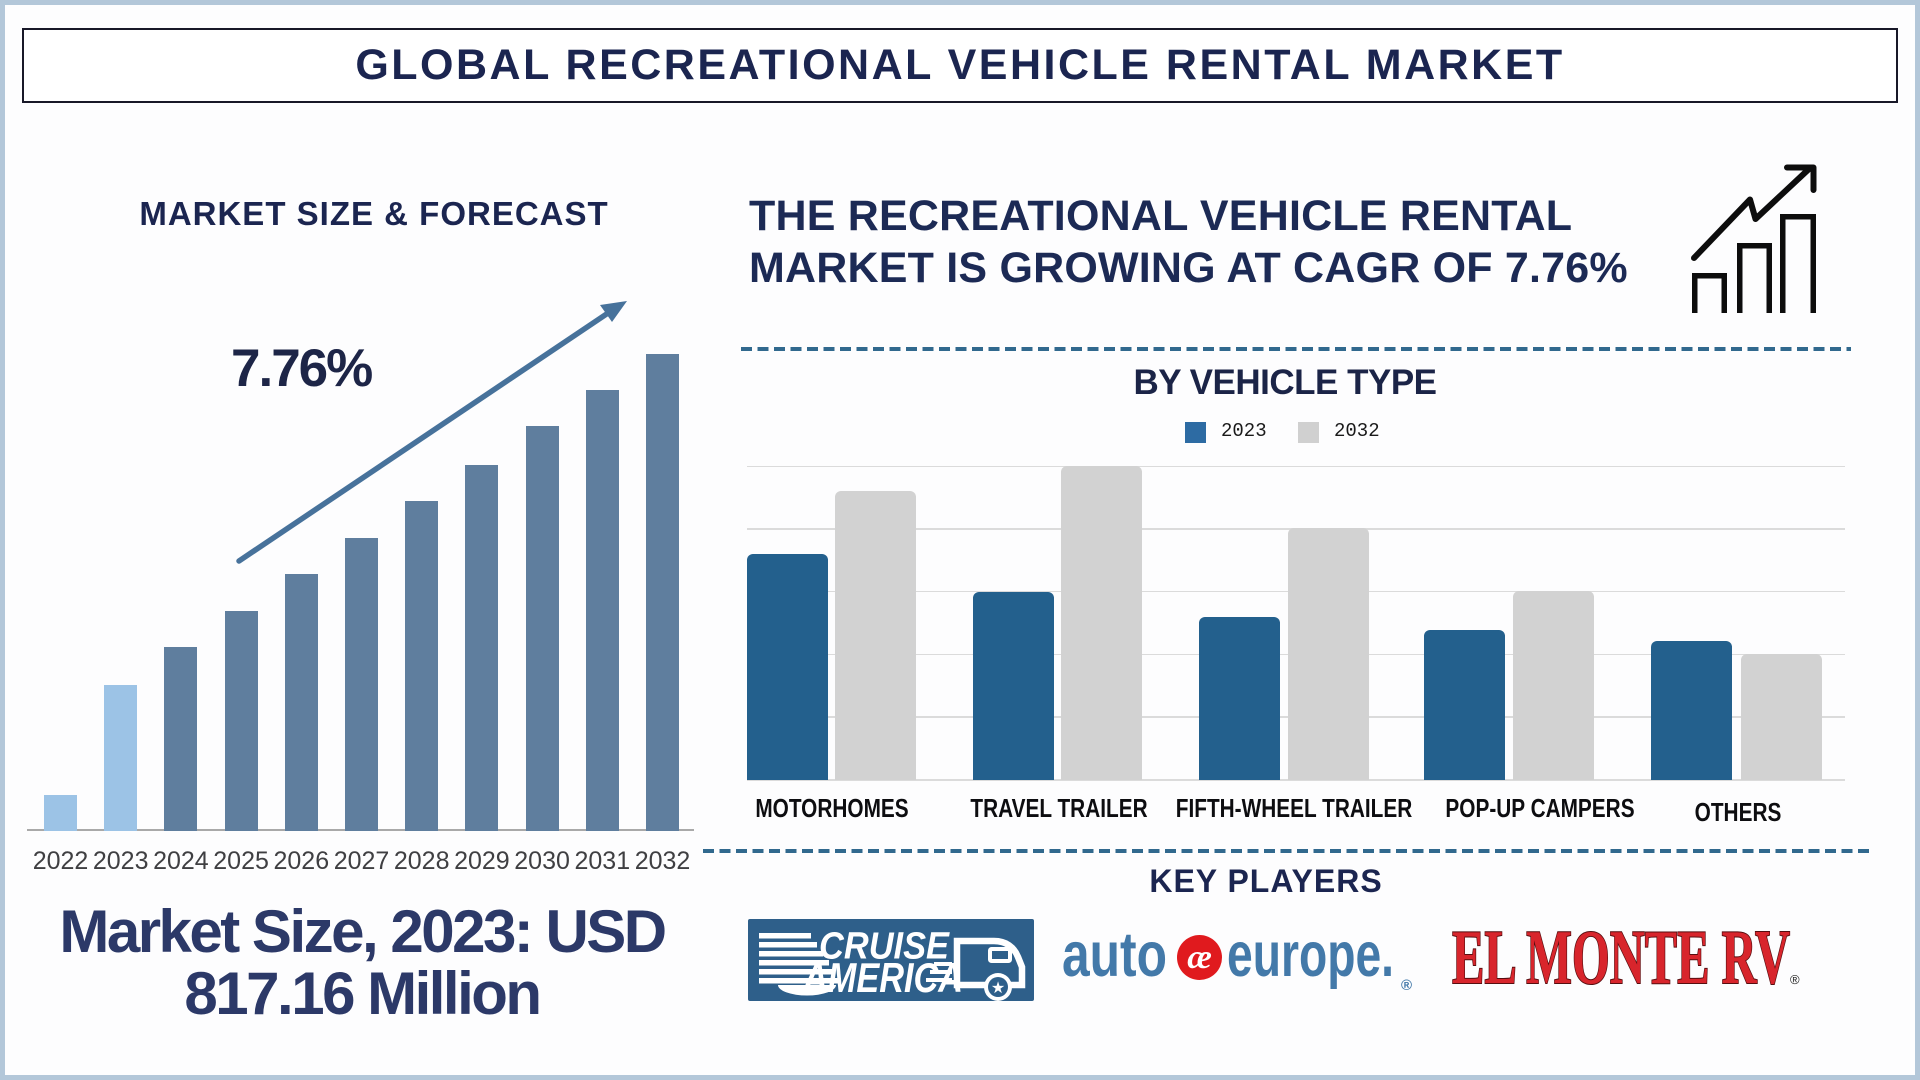  What do you see at coordinates (1310, 955) in the screenshot?
I see `svg-text: europe.` at bounding box center [1310, 955].